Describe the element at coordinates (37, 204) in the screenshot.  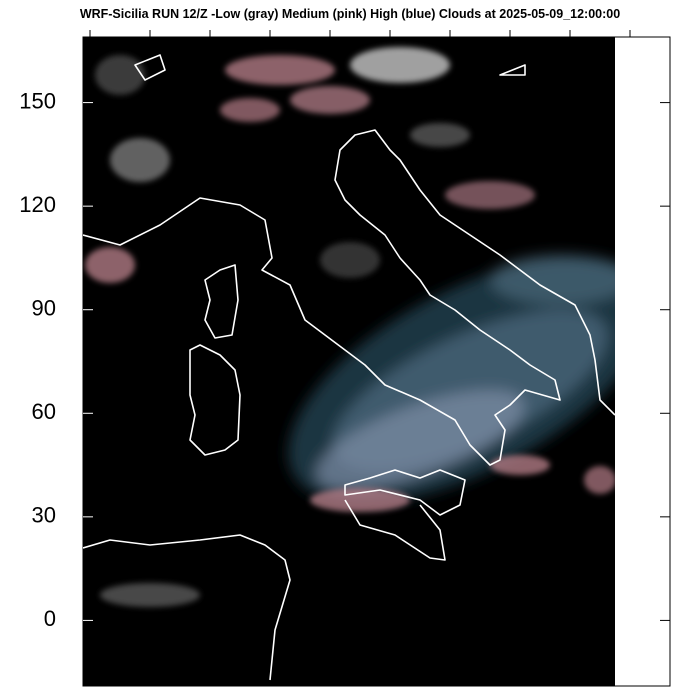
I see `y-tick-label: 120` at that location.